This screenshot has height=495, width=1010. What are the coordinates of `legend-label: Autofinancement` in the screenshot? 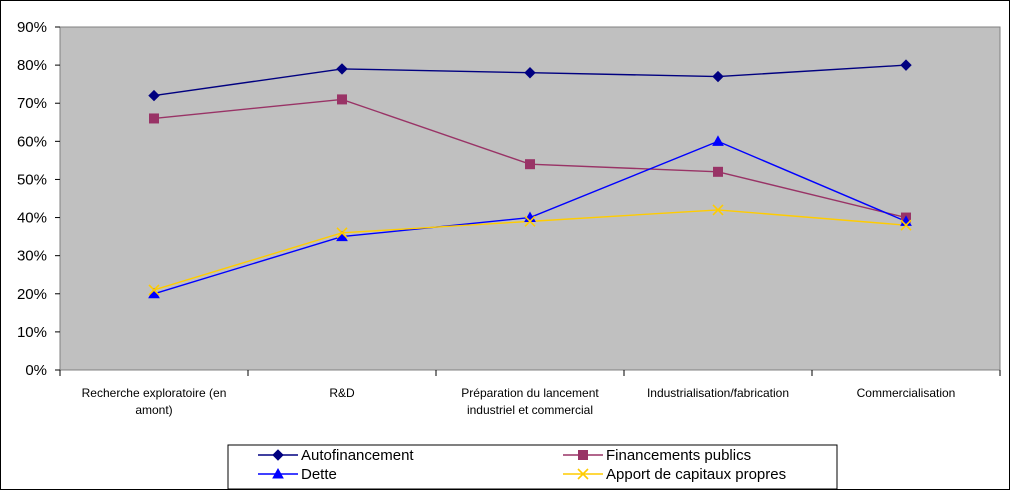 It's located at (357, 455).